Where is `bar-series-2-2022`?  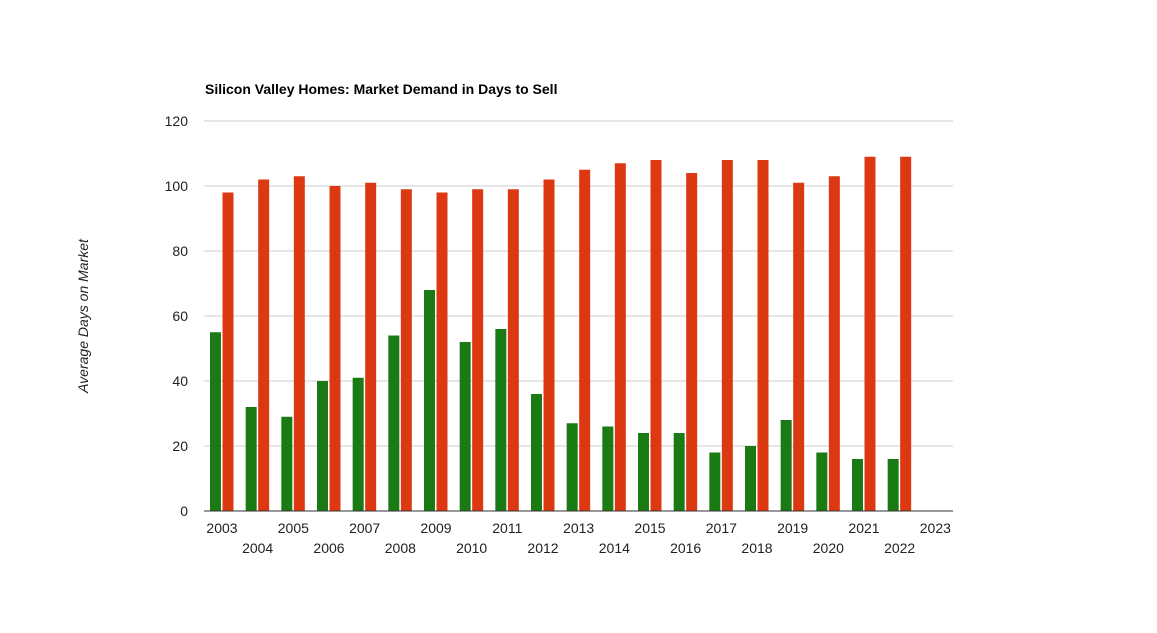
bar-series-2-2022 is located at coordinates (906, 333).